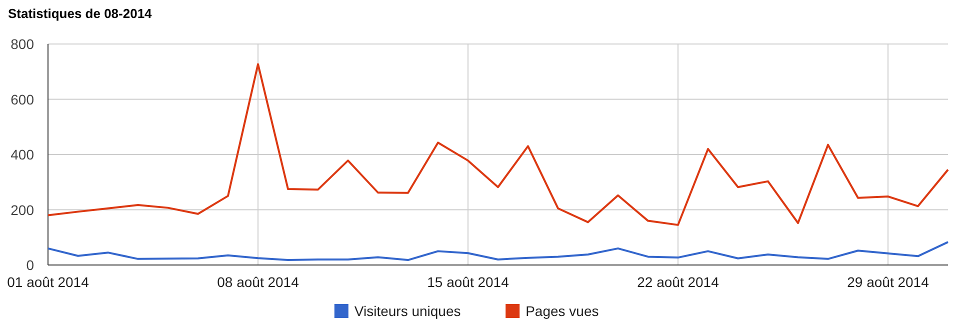 This screenshot has width=958, height=326. I want to click on y-tick-label: 0, so click(30, 265).